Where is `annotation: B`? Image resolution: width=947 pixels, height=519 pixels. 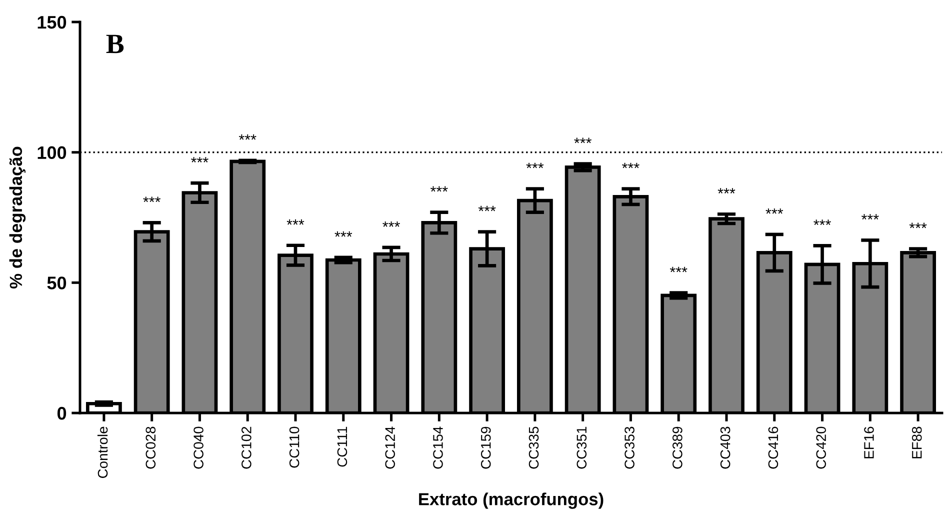 annotation: B is located at coordinates (115, 44).